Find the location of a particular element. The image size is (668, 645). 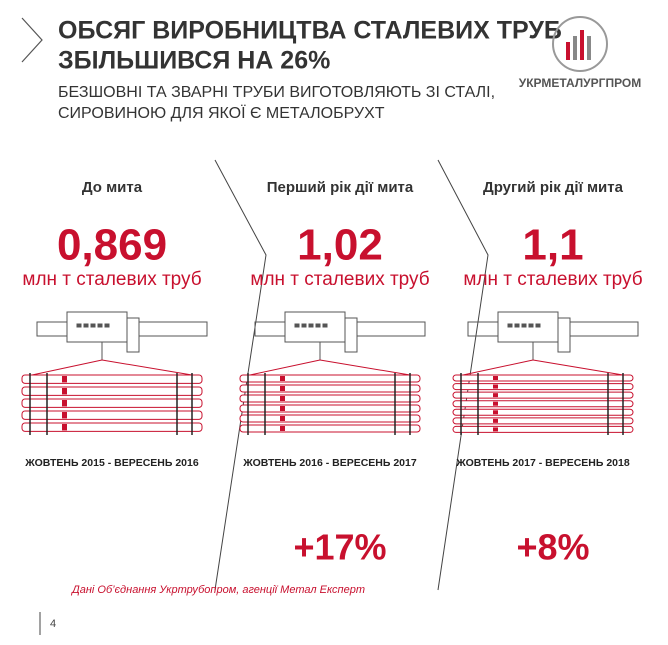

subtitle: СИРОВИНОЮ ДЛЯ ЯКОЇ Є МЕТАЛОБРУХТ is located at coordinates (221, 113).